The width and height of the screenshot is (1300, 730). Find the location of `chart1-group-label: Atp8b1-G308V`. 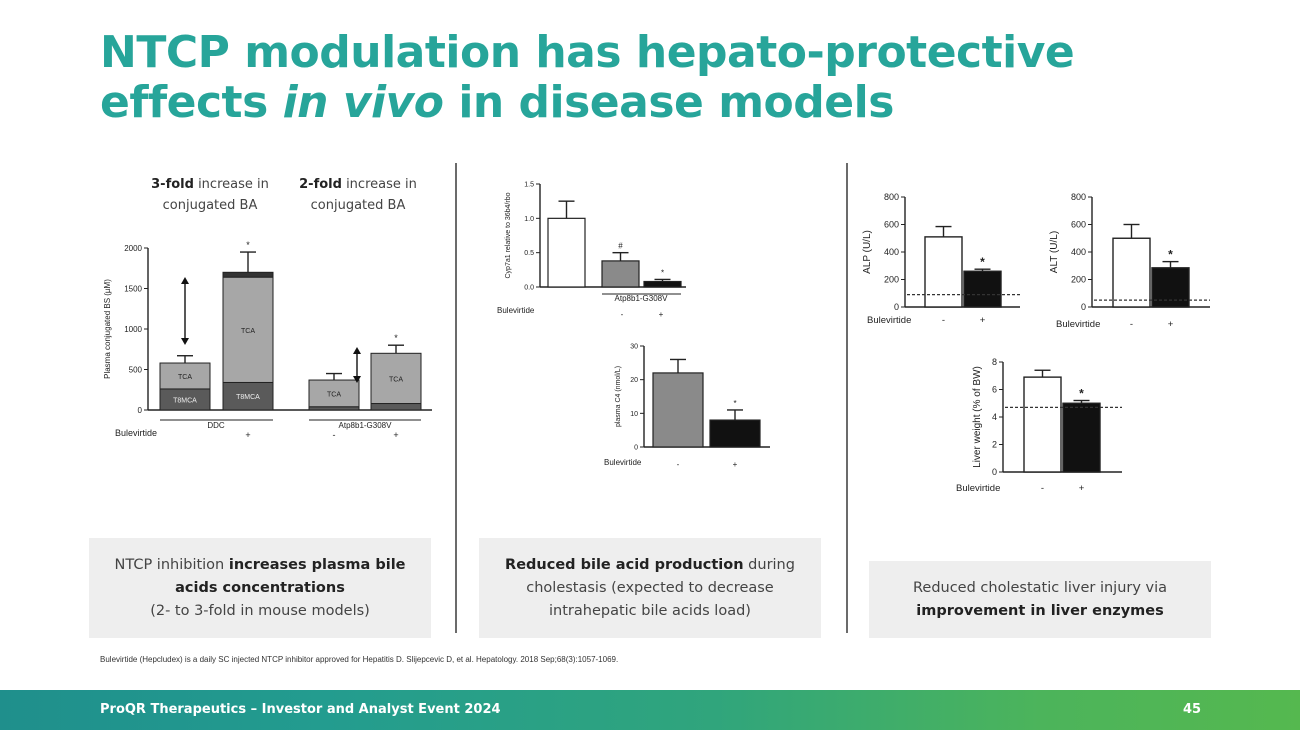

chart1-group-label: Atp8b1-G308V is located at coordinates (366, 425).